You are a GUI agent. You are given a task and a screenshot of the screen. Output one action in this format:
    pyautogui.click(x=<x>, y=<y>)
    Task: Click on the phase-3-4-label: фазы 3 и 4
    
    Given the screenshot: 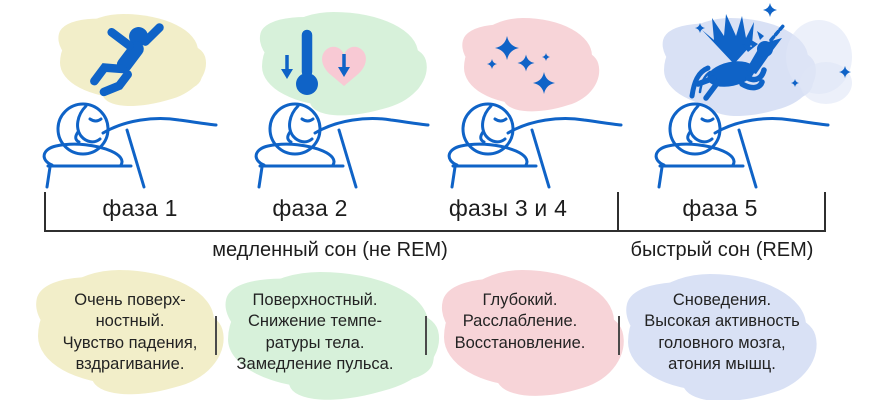 What is the action you would take?
    pyautogui.click(x=508, y=208)
    